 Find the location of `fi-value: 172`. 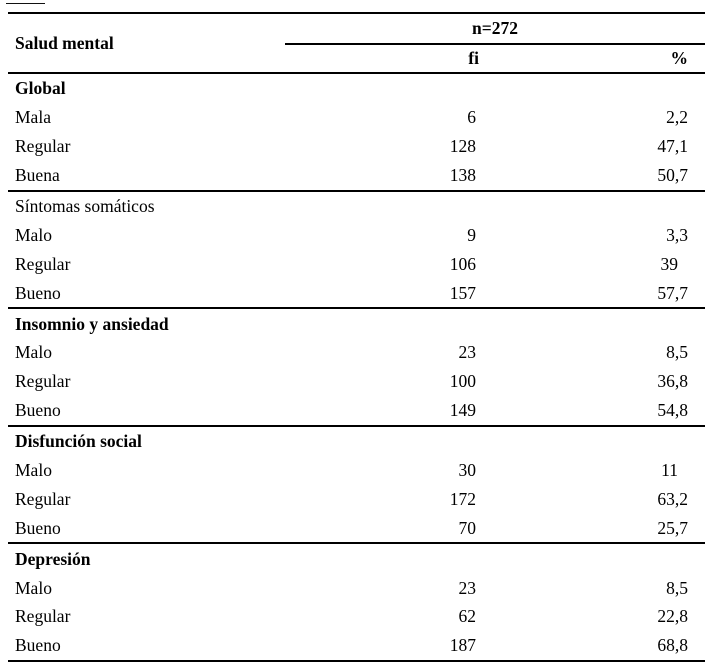

fi-value: 172 is located at coordinates (462, 498).